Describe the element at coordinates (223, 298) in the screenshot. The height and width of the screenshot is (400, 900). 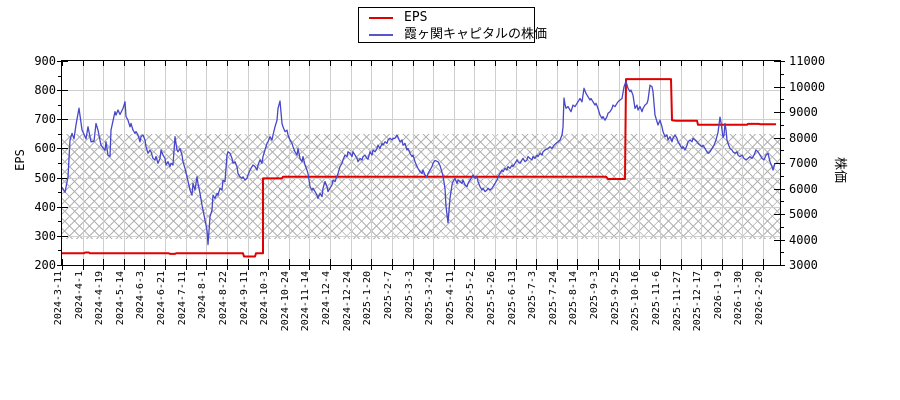
I see `x-tick-label: 2024-8-22` at that location.